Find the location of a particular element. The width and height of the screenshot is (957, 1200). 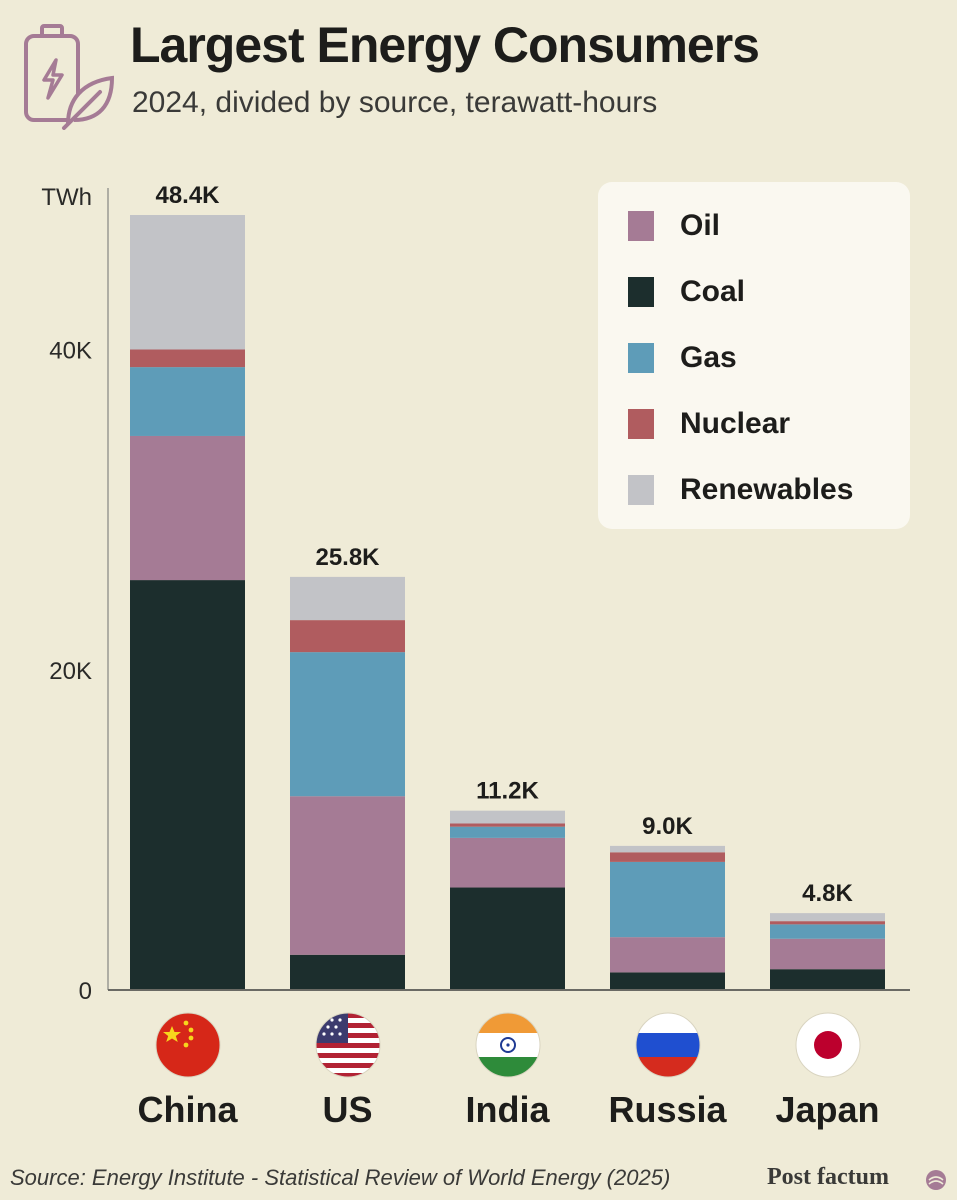

bar-segment-india-oil is located at coordinates (507, 862).